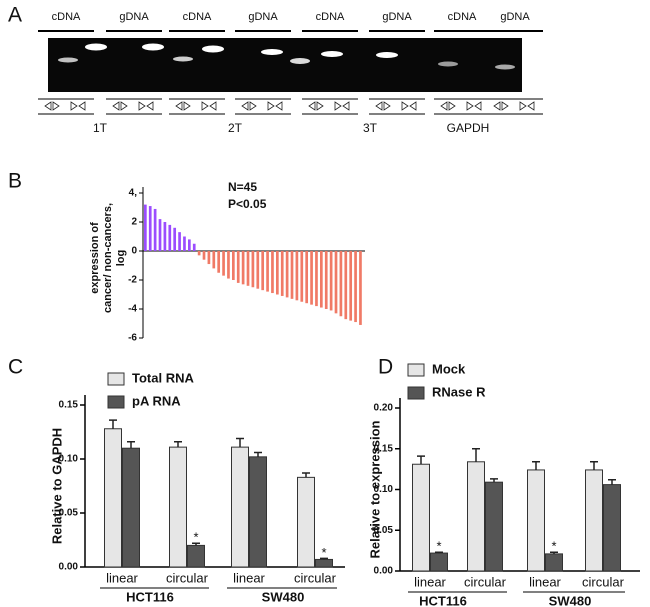  Describe the element at coordinates (15, 181) in the screenshot. I see `panel-letter: B` at that location.